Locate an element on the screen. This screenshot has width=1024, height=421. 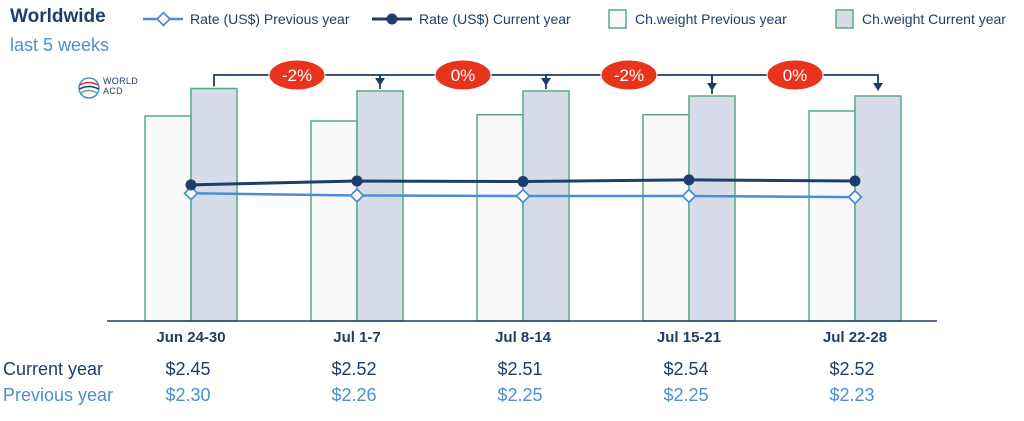
x-tick-label: Jul 15-21 is located at coordinates (689, 337).